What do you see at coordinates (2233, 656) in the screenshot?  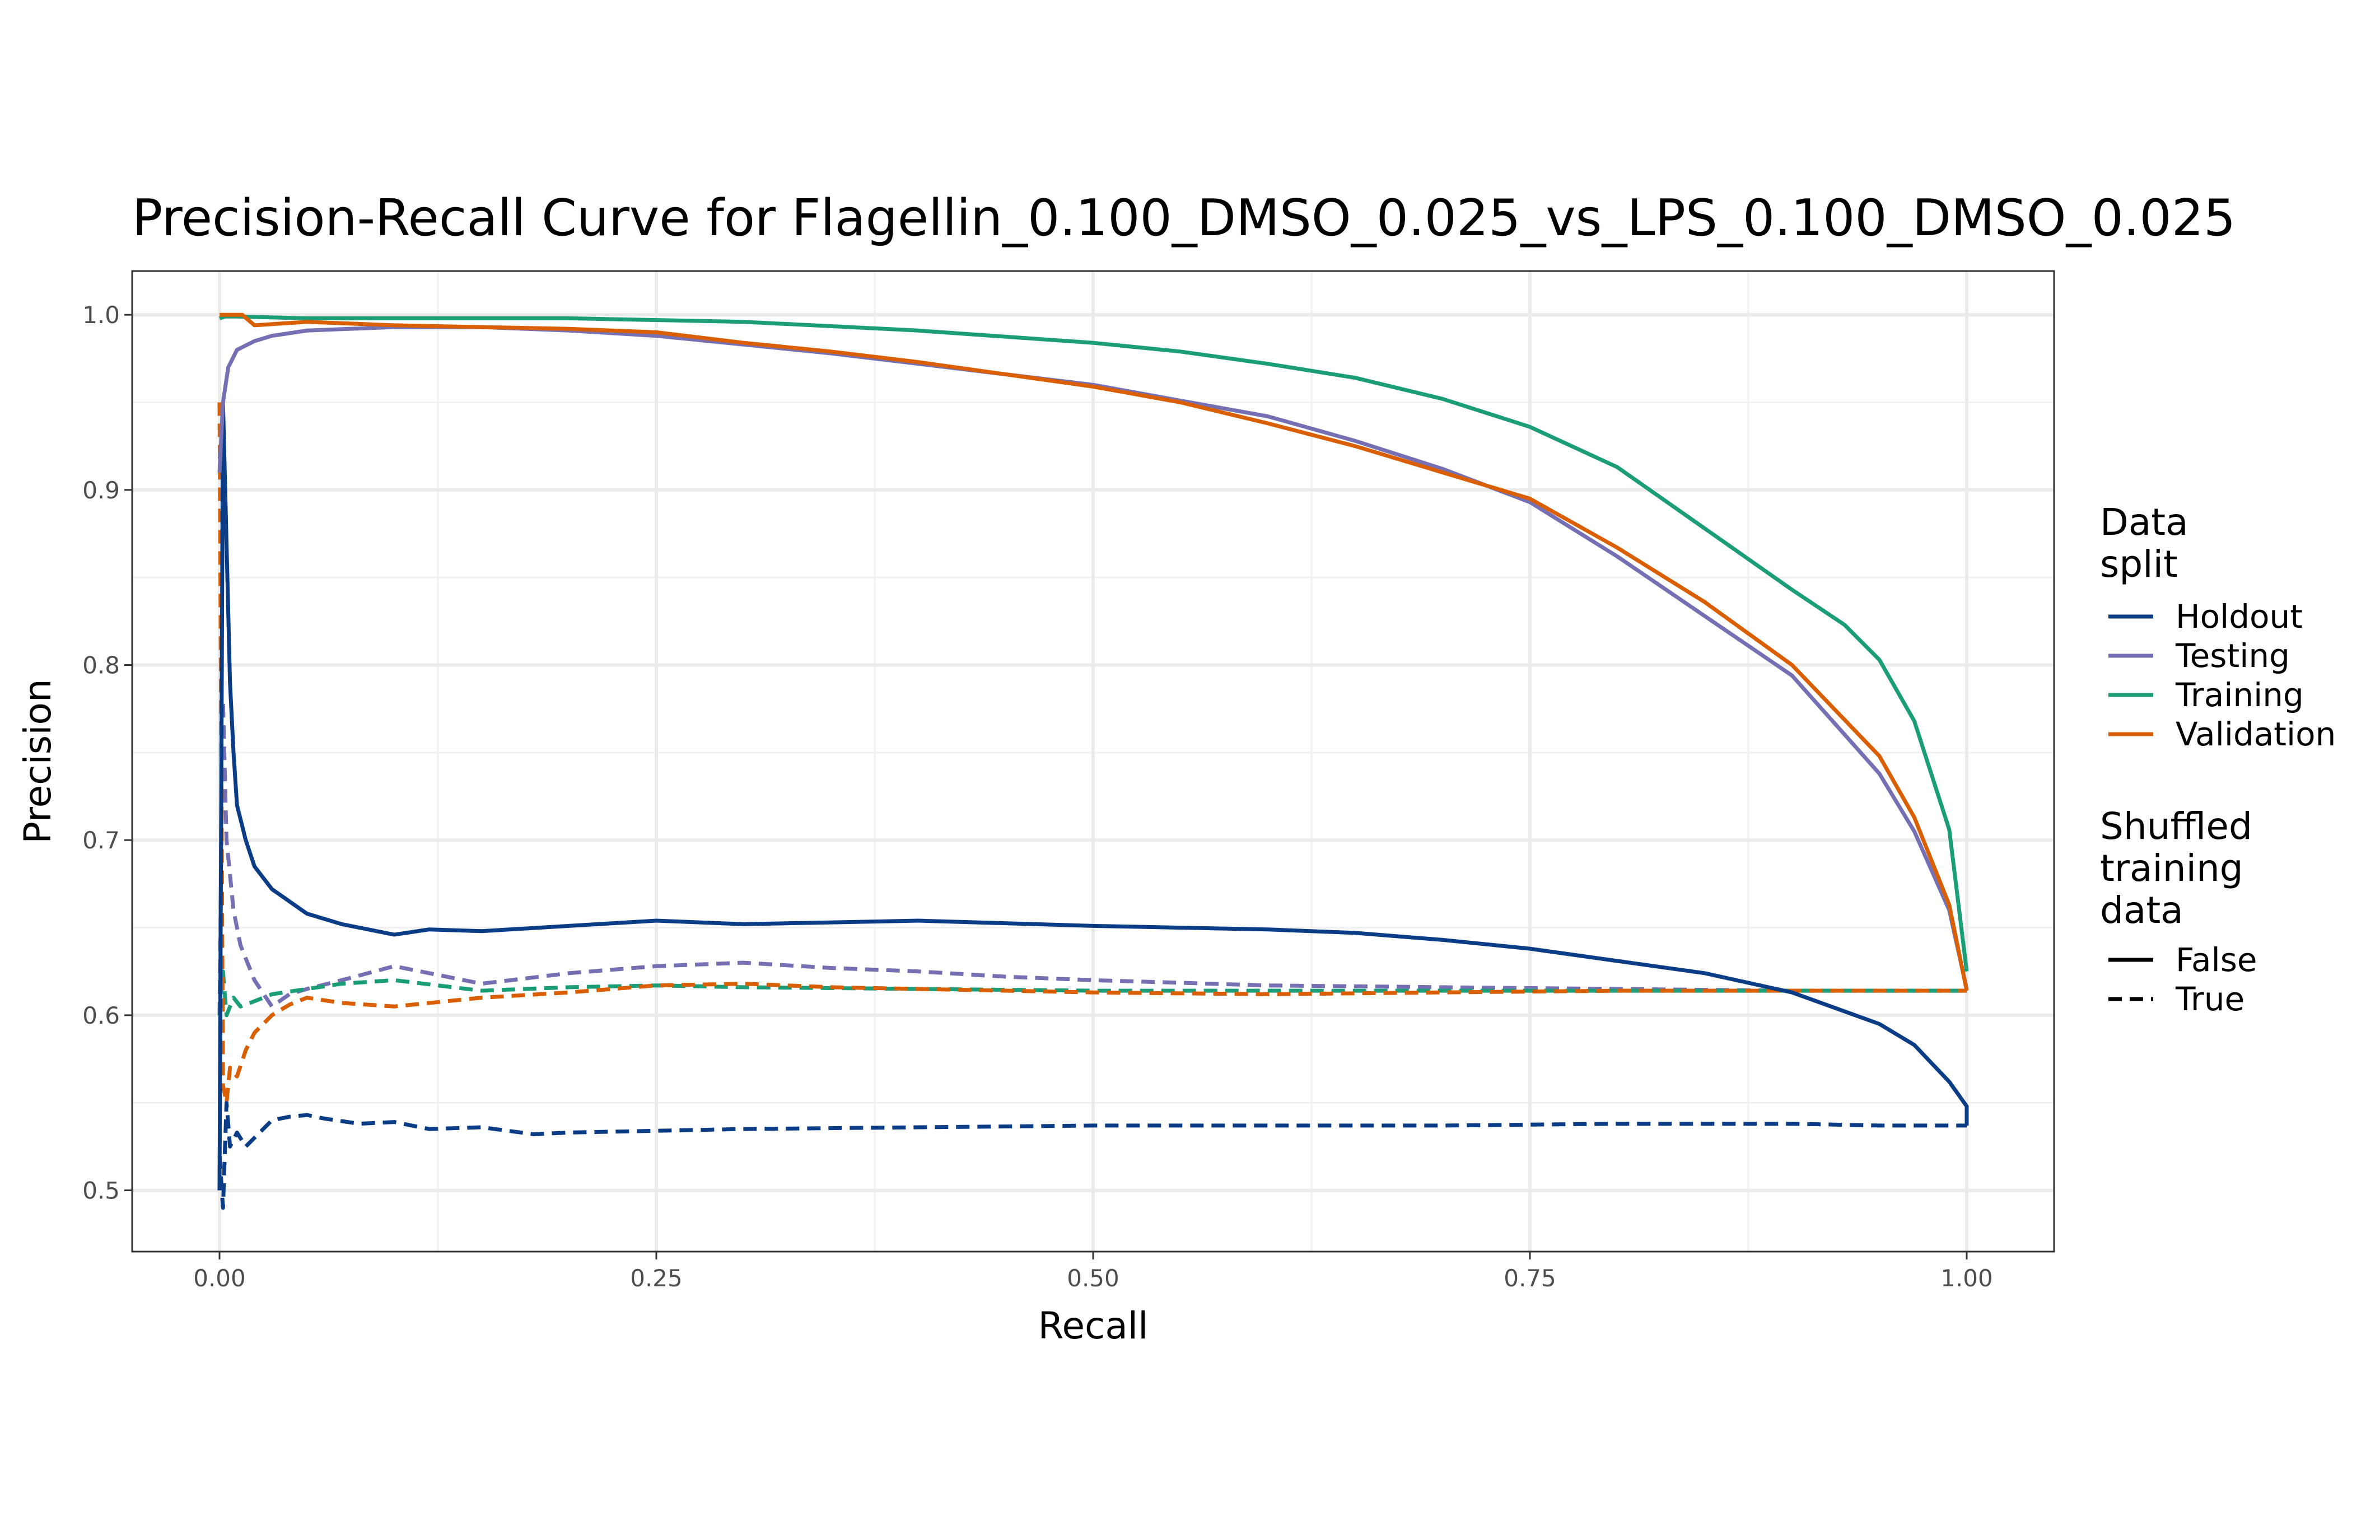 I see `legend-label-testing: Testing` at bounding box center [2233, 656].